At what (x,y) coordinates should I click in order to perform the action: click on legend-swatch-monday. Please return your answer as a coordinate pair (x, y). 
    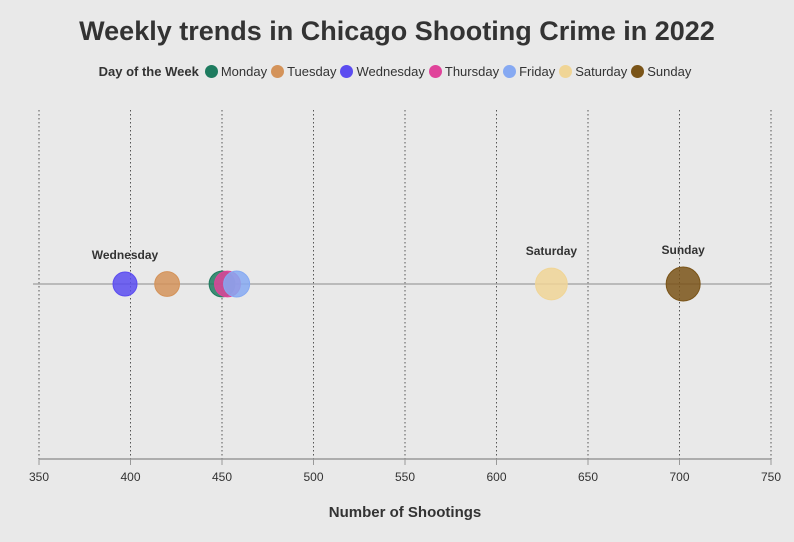
    Looking at the image, I should click on (211, 71).